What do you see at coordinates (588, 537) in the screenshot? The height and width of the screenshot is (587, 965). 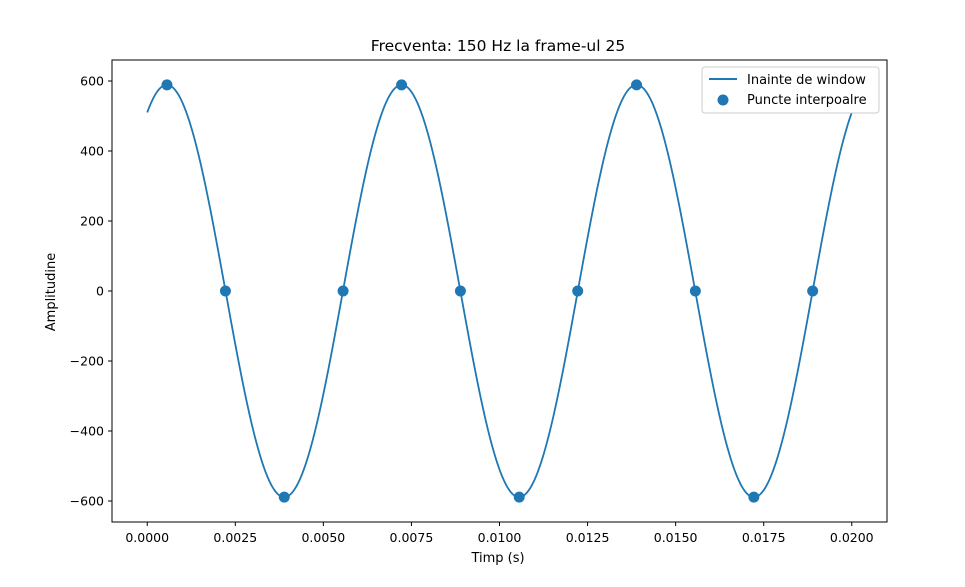 I see `x-tick-label: 0.0125` at bounding box center [588, 537].